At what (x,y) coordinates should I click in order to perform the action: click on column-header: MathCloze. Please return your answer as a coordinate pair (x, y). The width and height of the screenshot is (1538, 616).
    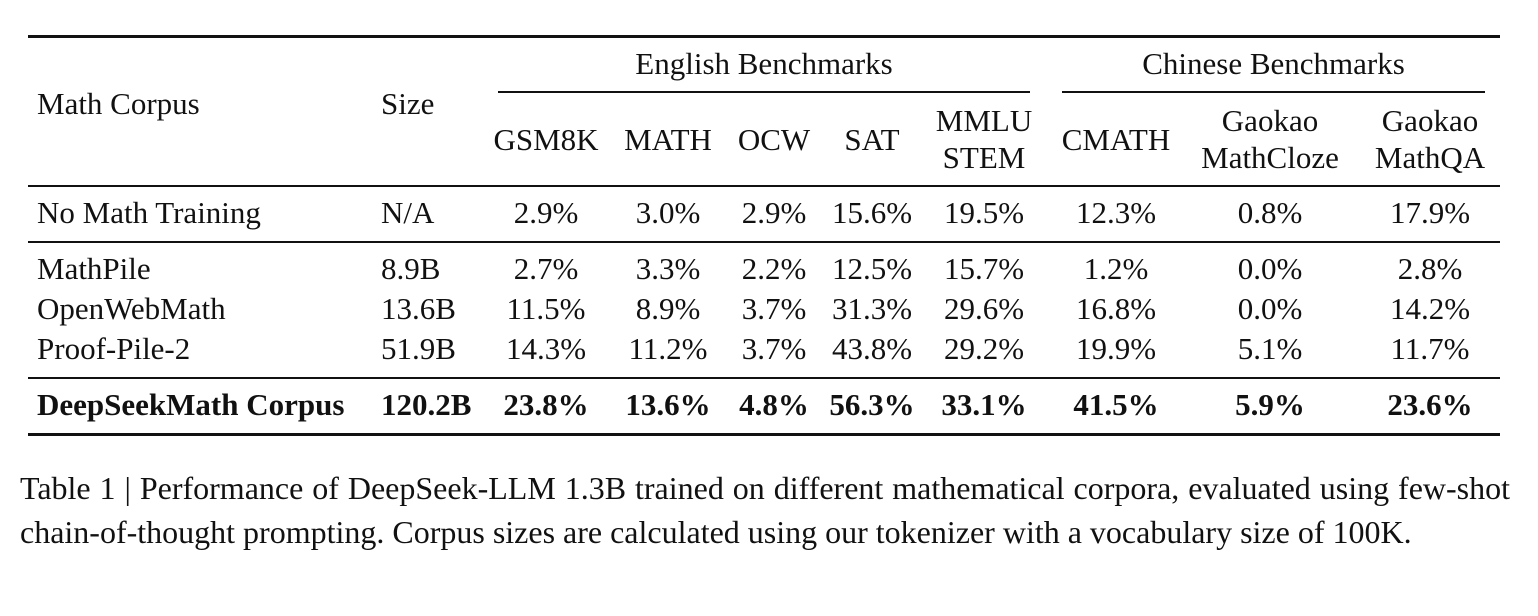
    Looking at the image, I should click on (1270, 157).